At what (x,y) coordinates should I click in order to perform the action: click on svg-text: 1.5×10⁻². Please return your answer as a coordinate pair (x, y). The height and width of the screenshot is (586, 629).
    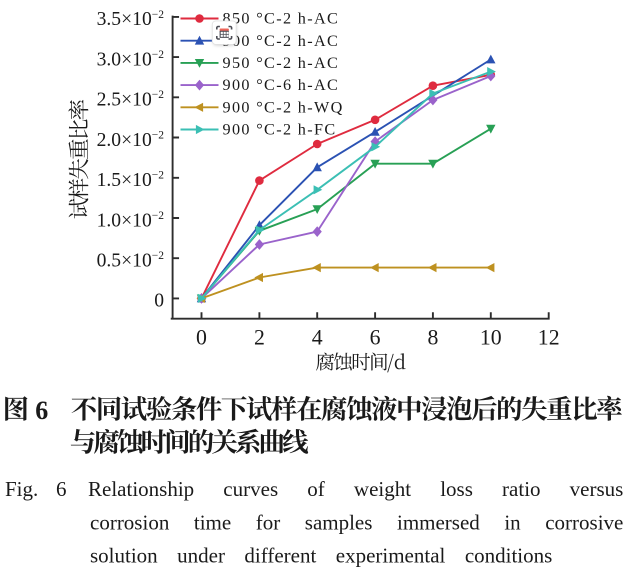
    Looking at the image, I should click on (131, 180).